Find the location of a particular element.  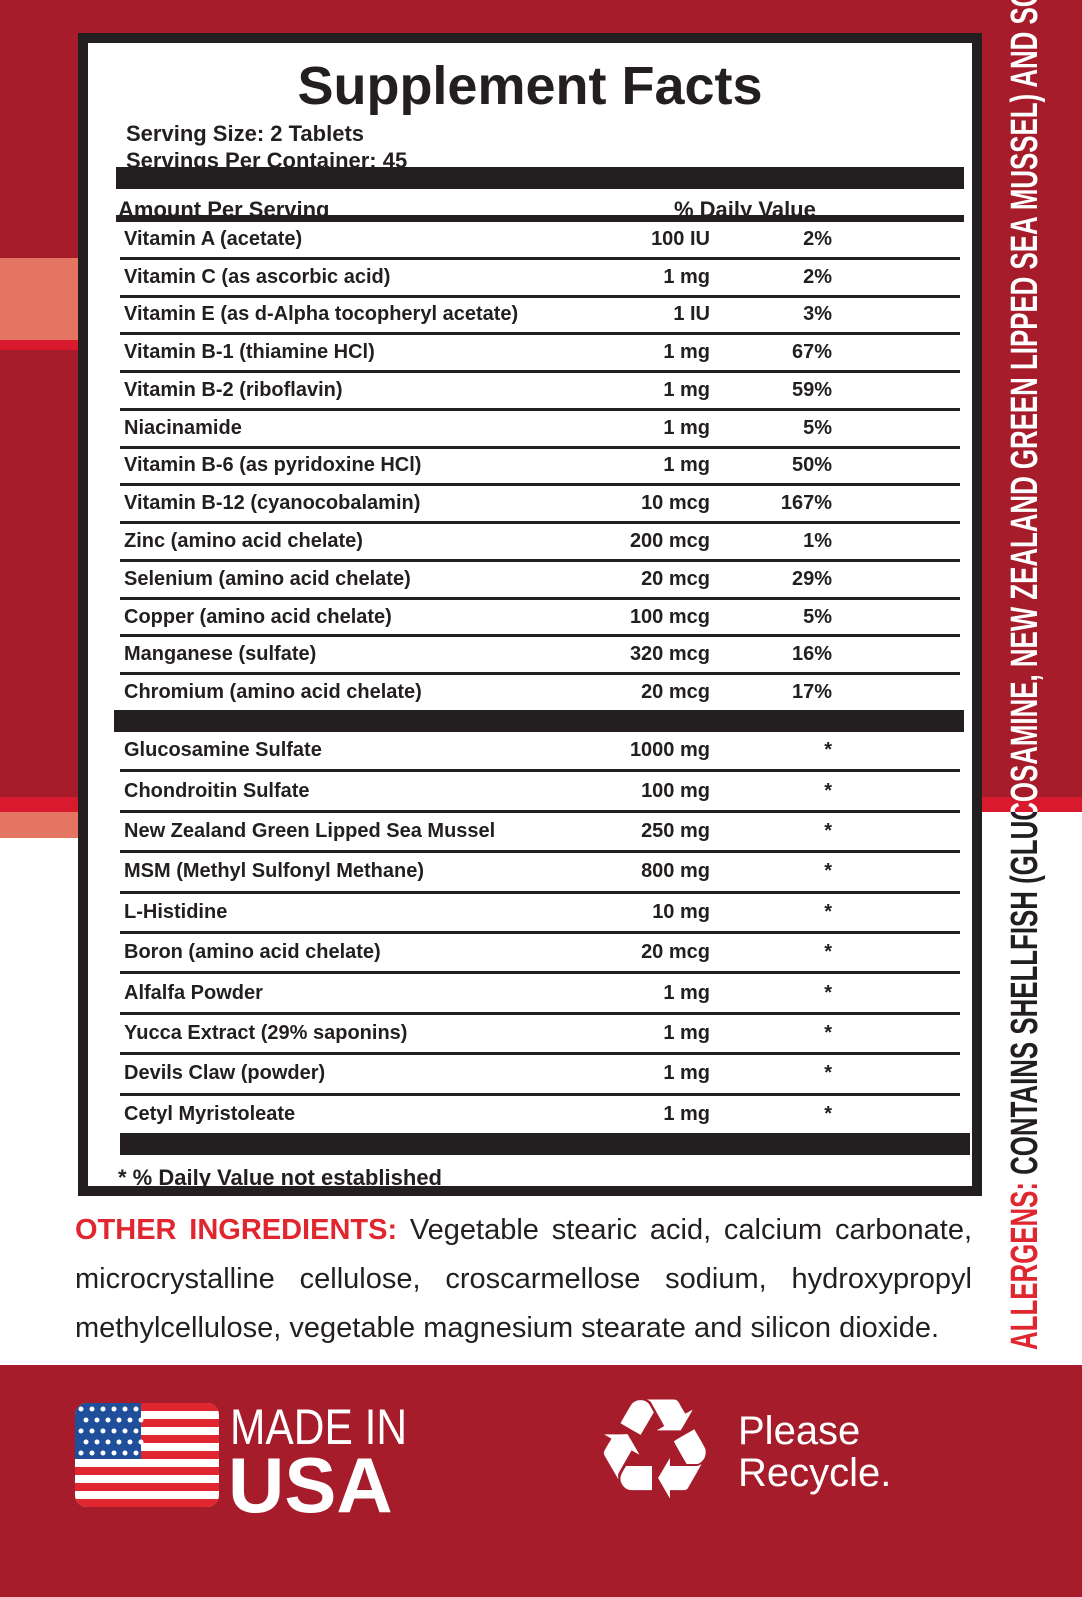

nutrient-amount: 100 mcg is located at coordinates (669, 616).